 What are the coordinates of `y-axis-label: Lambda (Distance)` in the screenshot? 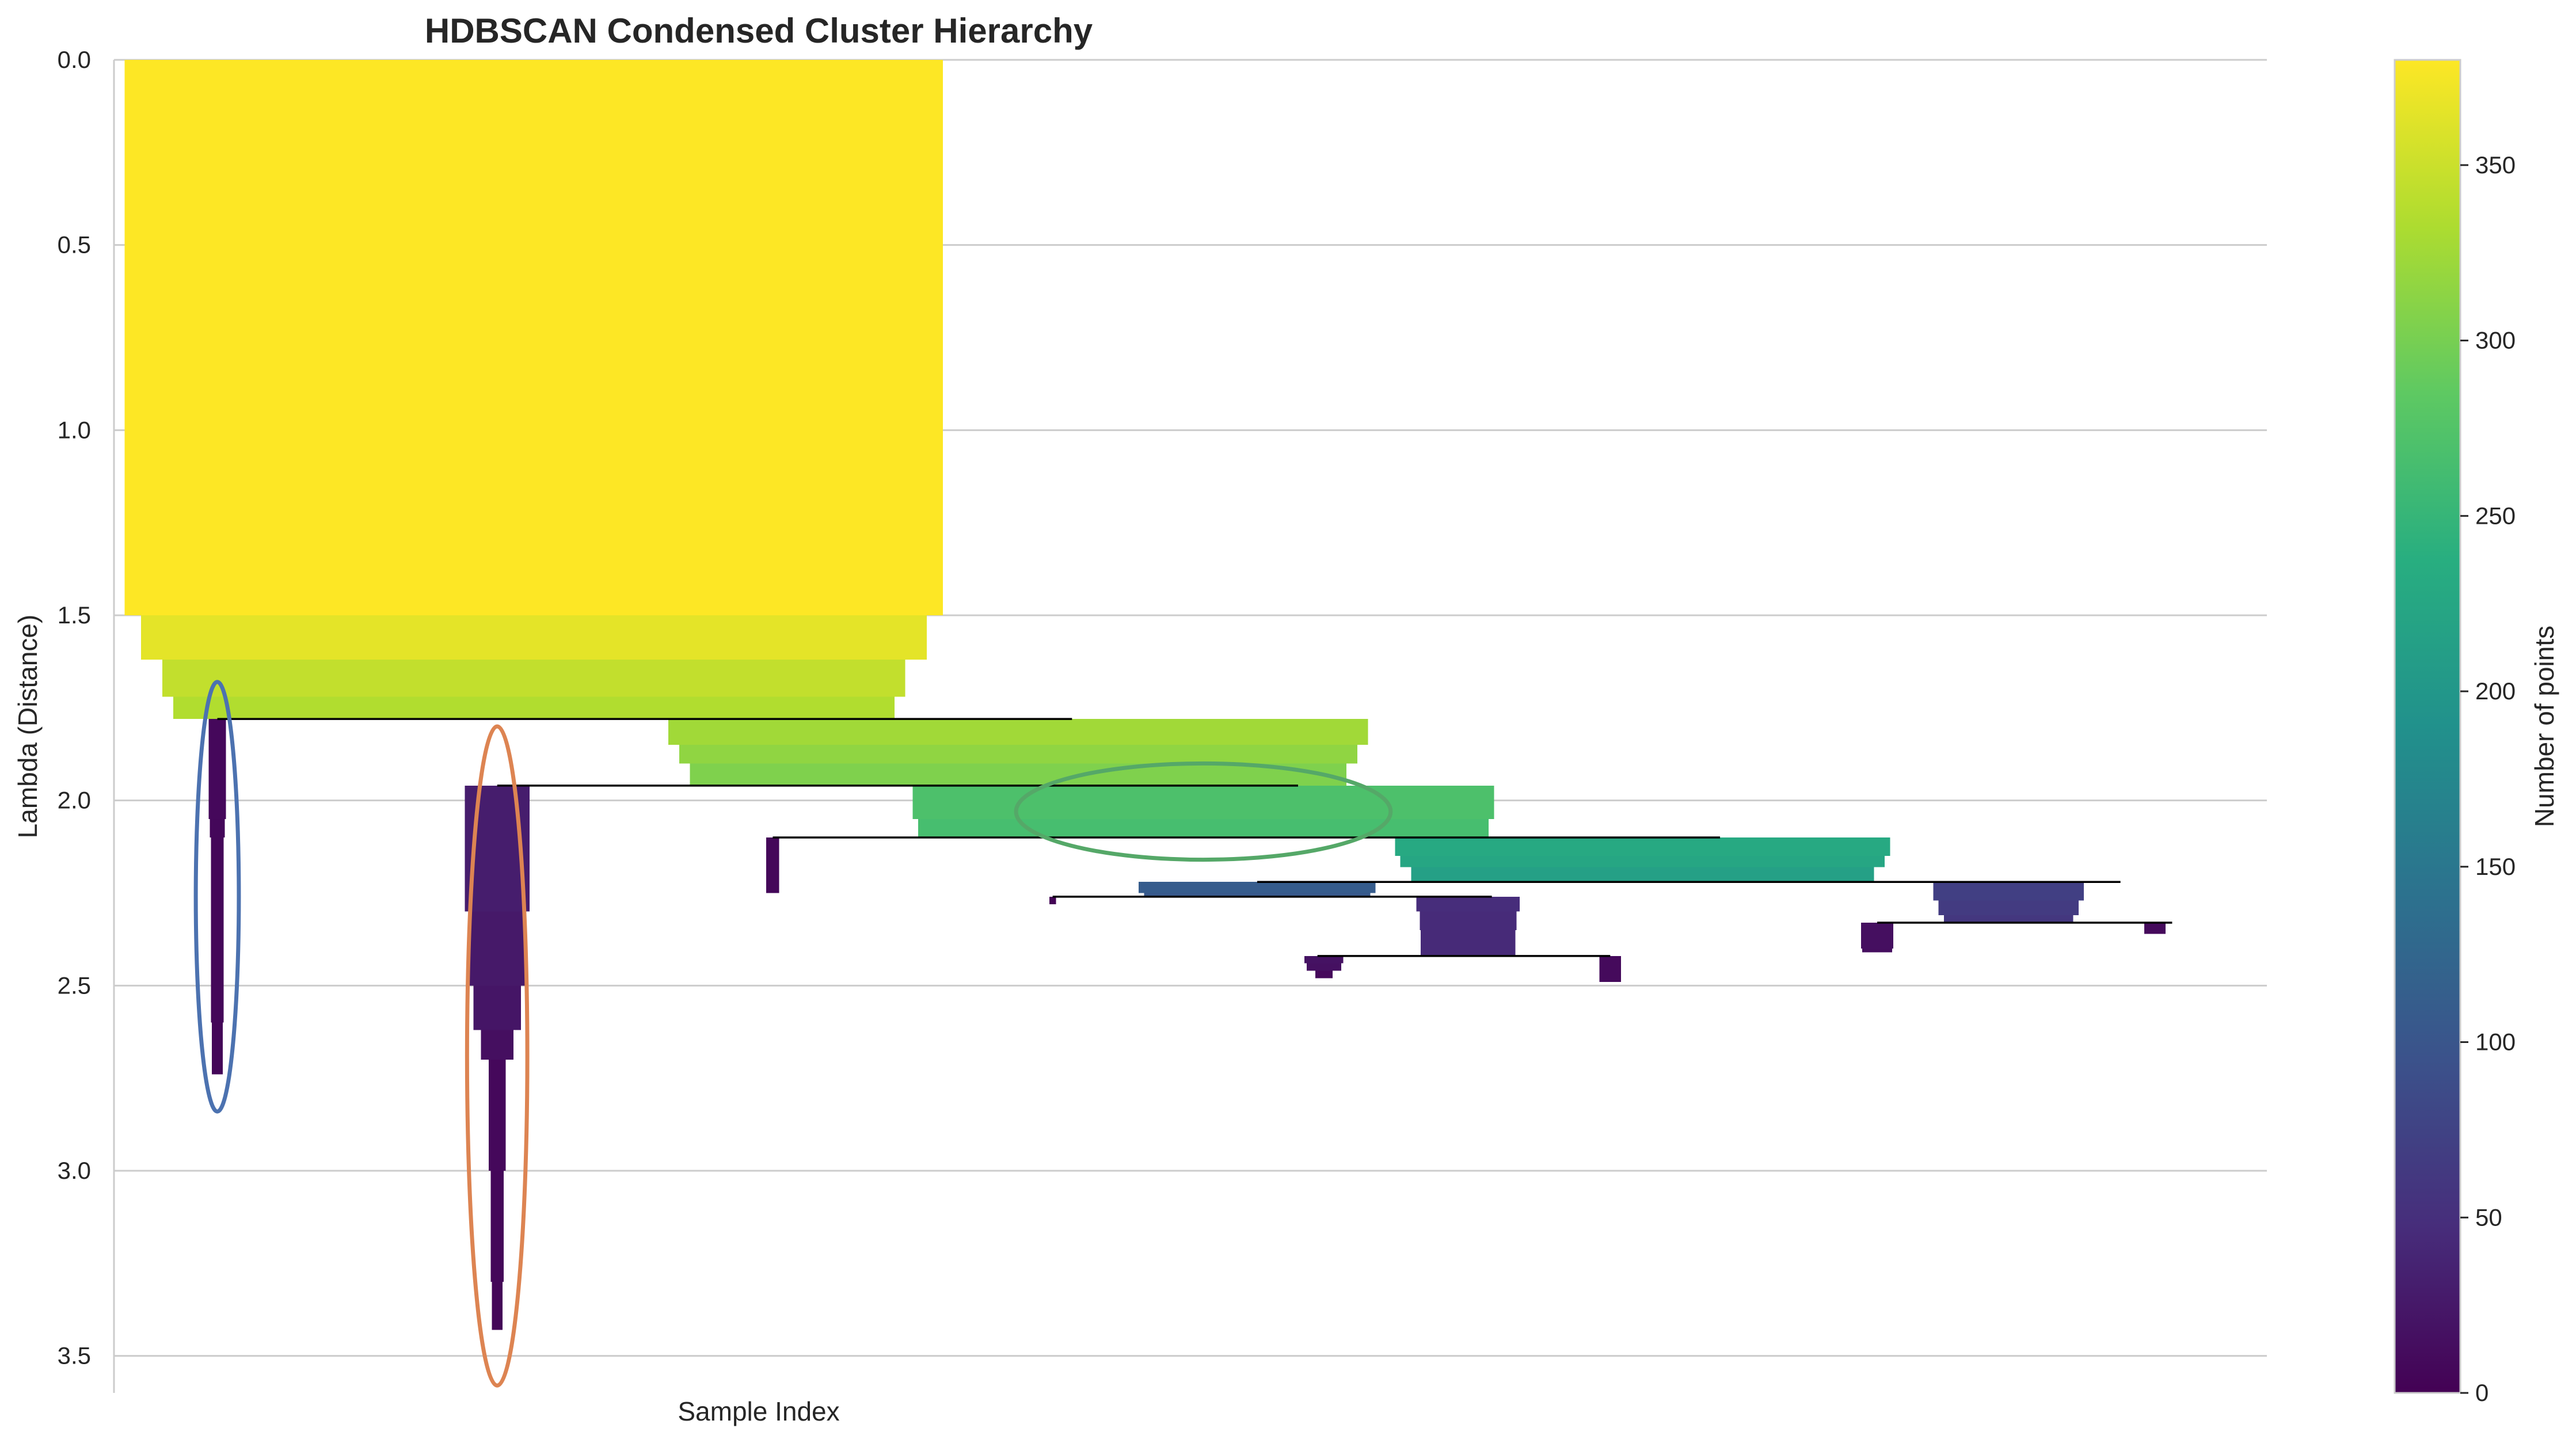 It's located at (28, 727).